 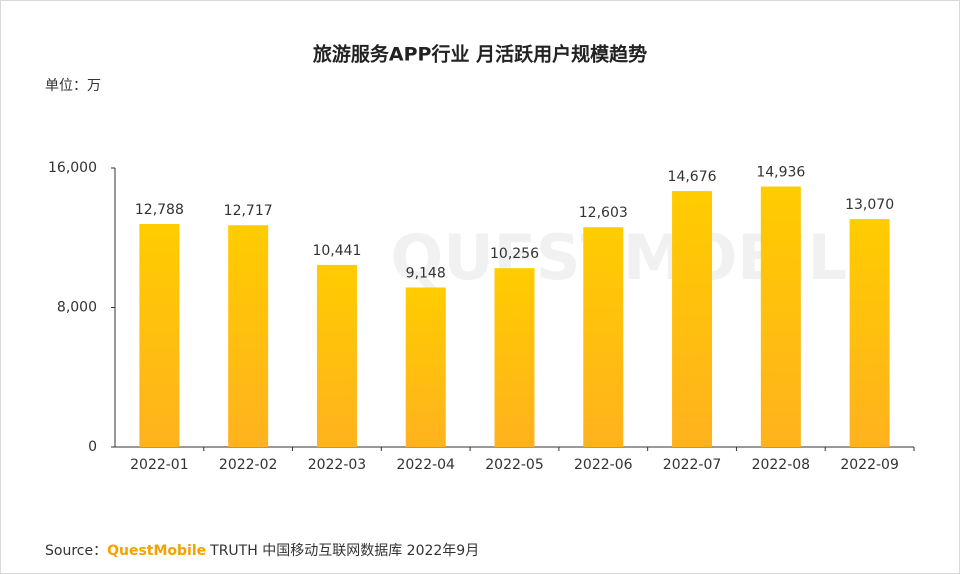 I want to click on x-tick-label: 2022-03, so click(x=337, y=465).